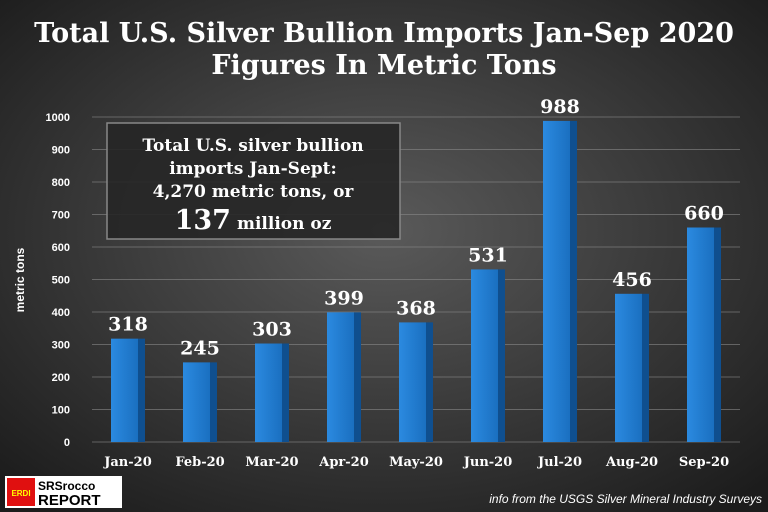 This screenshot has width=768, height=512. I want to click on annotation-line: 4,270 metric tons, or, so click(254, 192).